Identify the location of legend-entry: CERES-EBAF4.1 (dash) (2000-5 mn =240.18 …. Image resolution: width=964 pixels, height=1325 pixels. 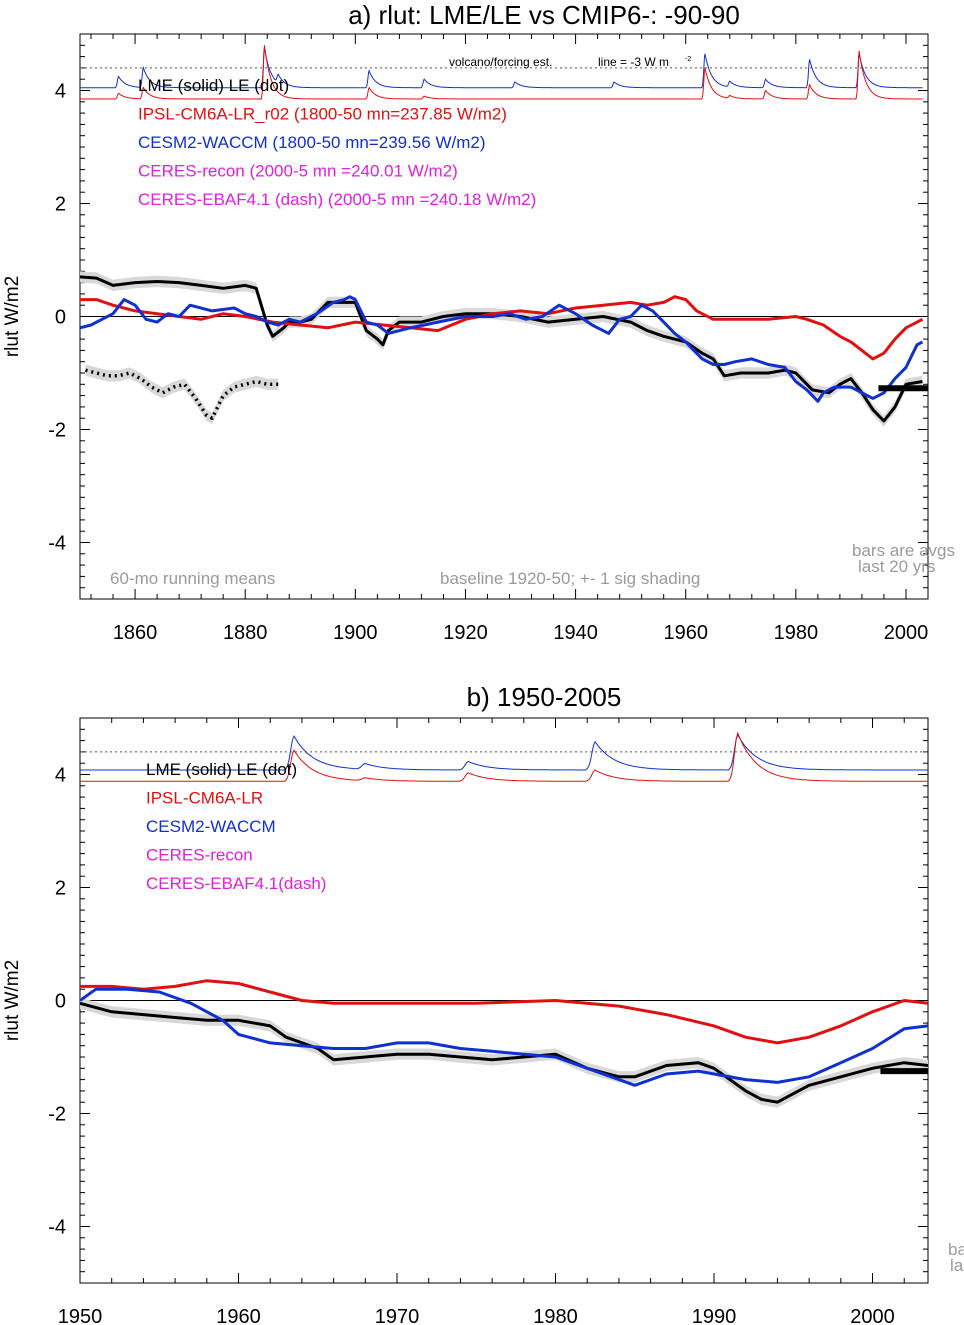
(337, 199).